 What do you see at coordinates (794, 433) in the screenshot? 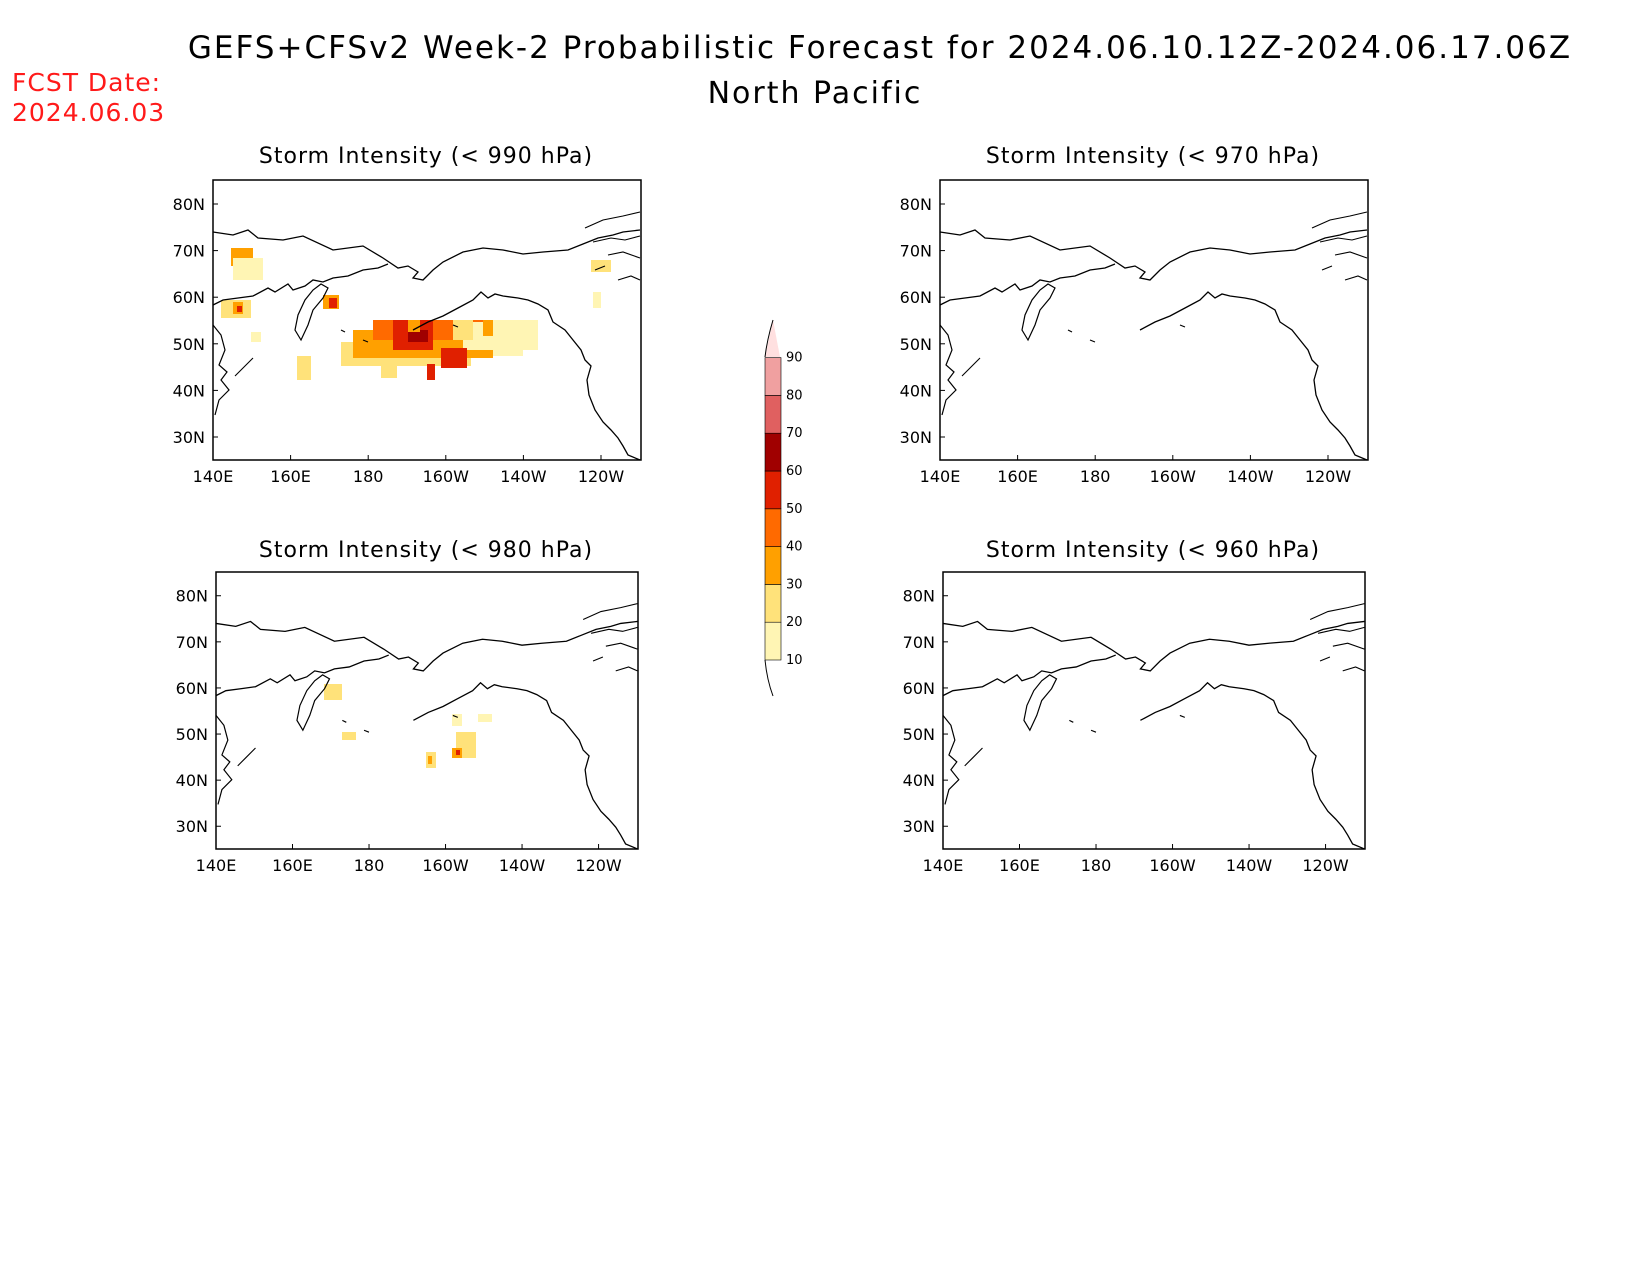
I see `colorbar-level-label: 70` at bounding box center [794, 433].